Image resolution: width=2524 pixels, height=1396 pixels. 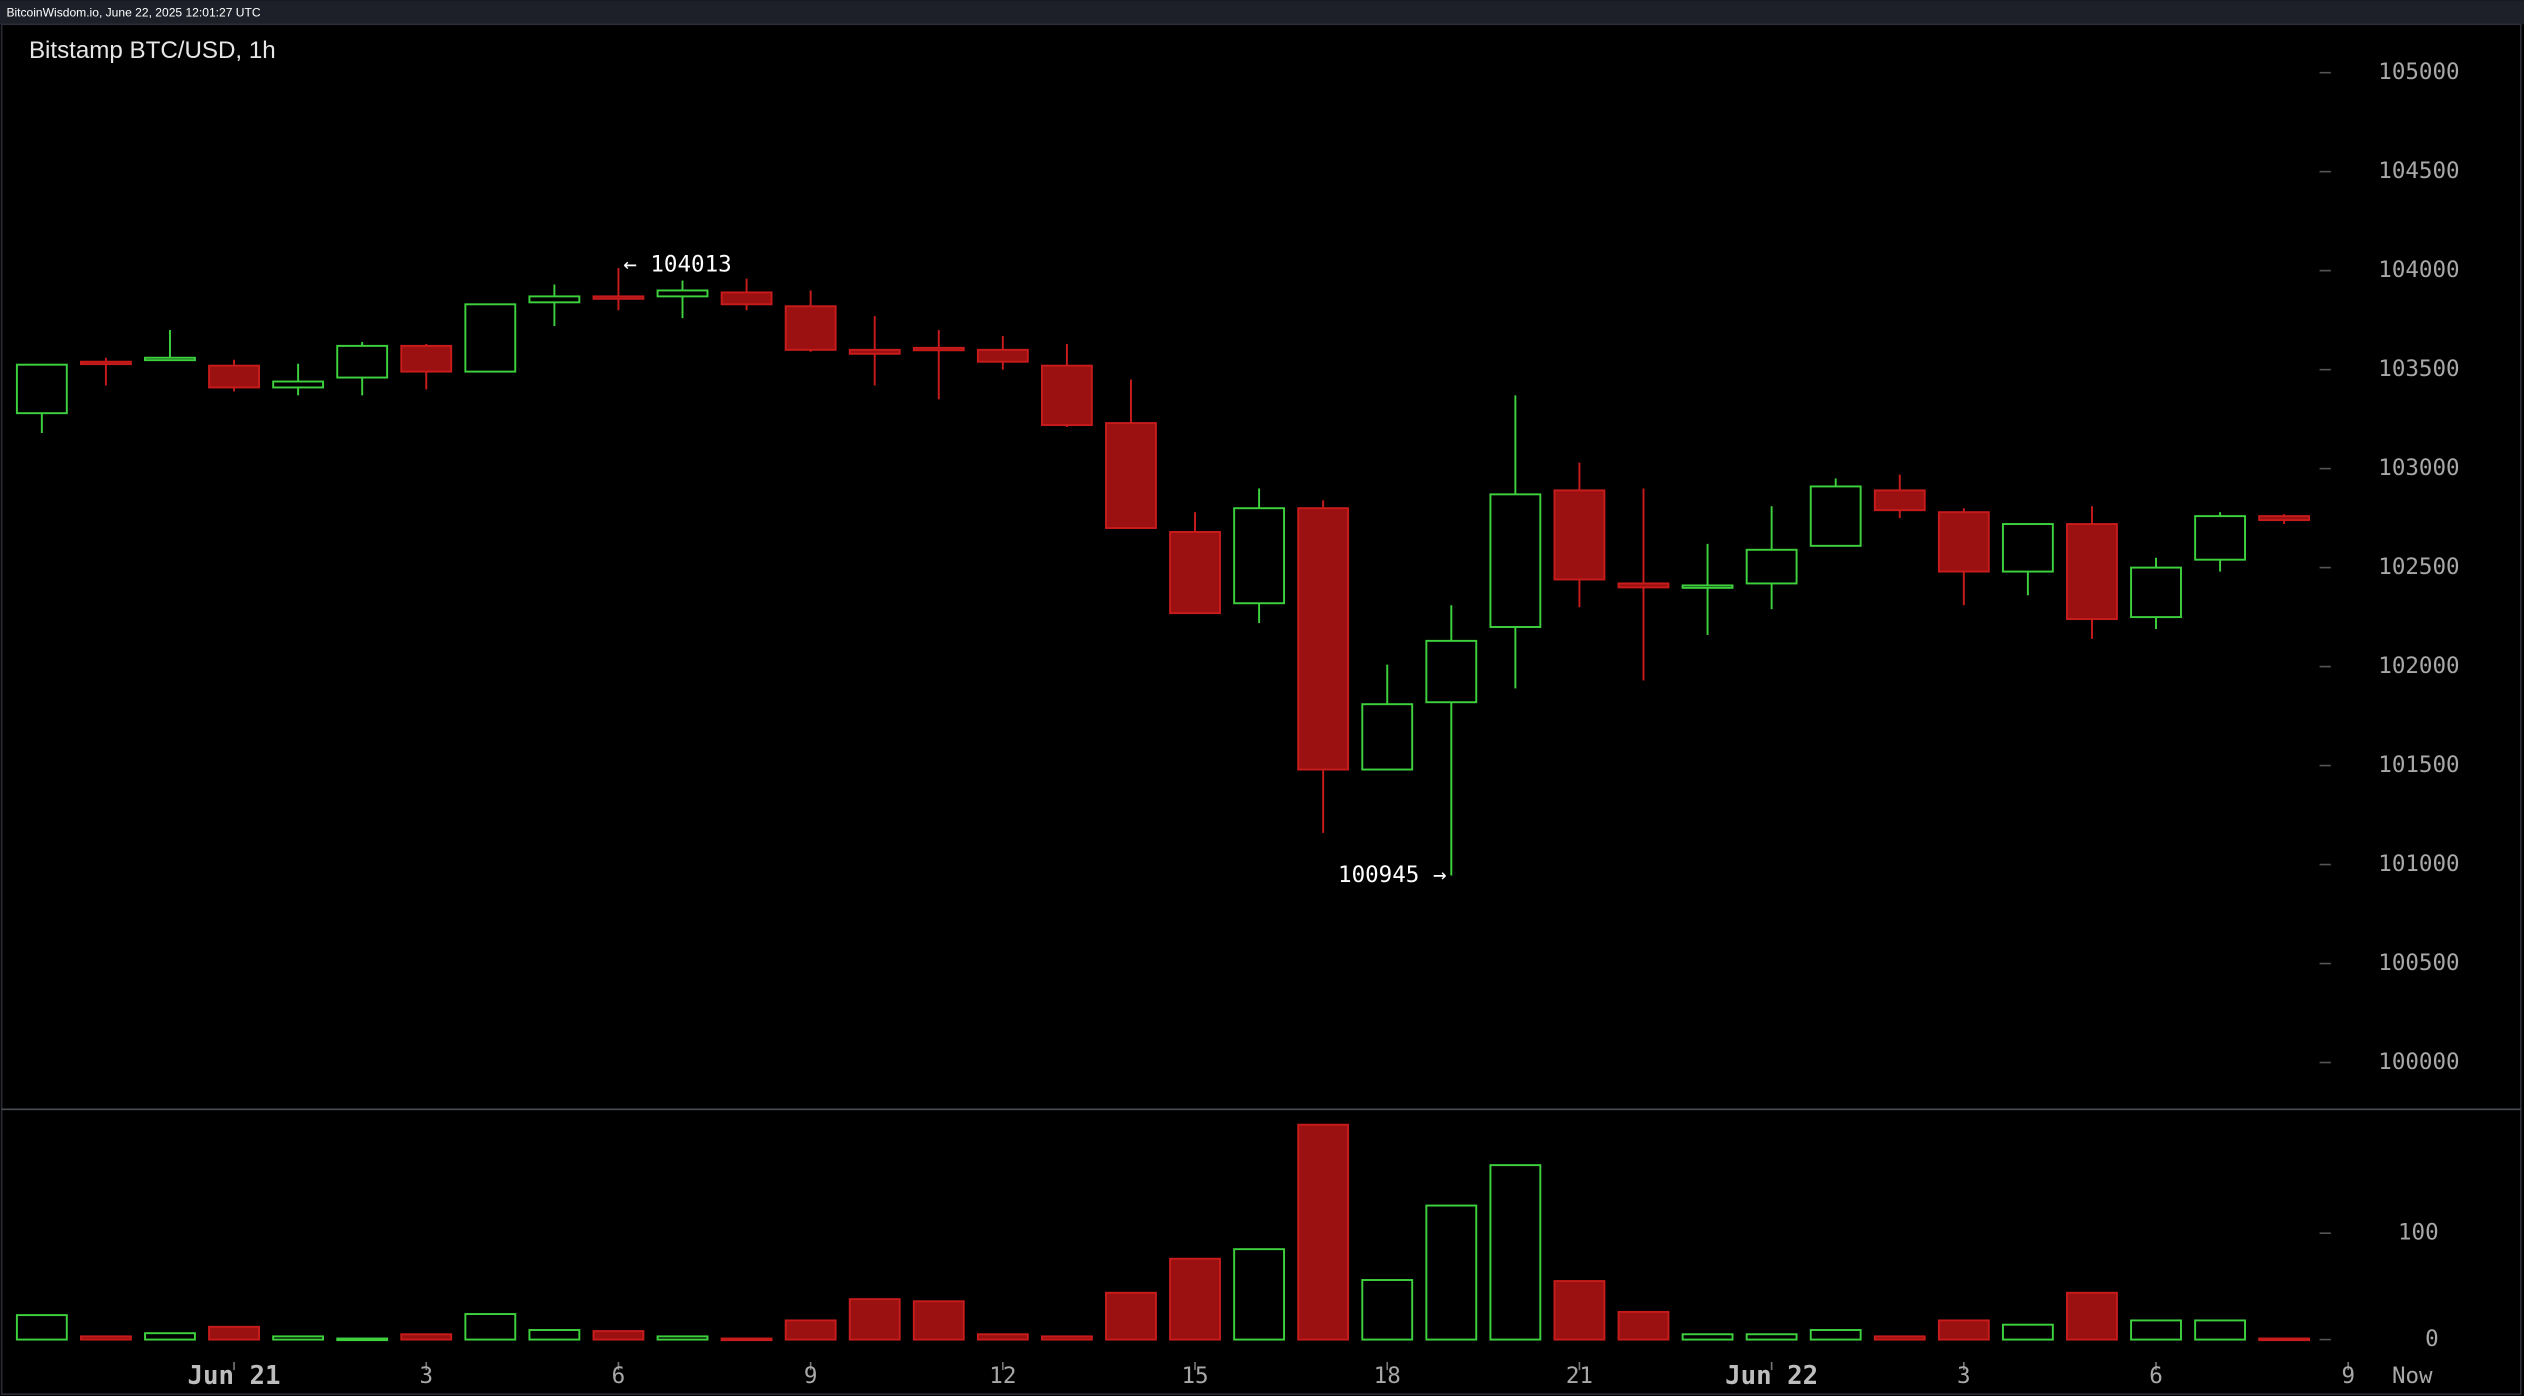 I want to click on top-bar, so click(x=1262, y=12).